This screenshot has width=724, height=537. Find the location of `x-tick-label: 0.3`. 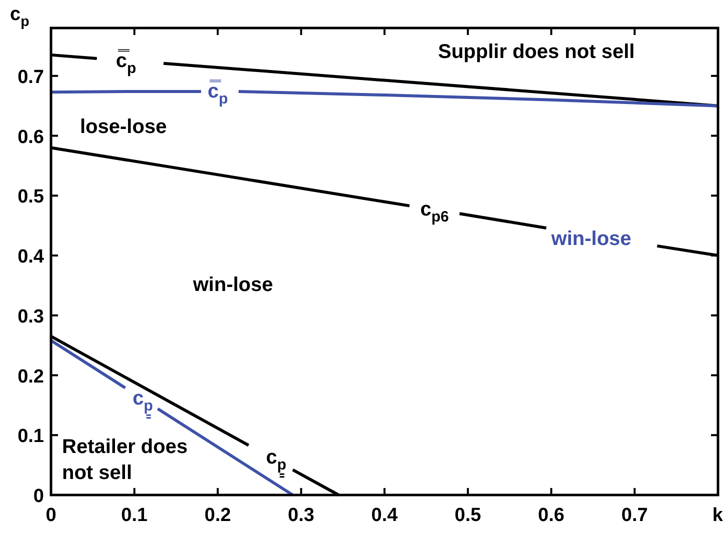

x-tick-label: 0.3 is located at coordinates (301, 515).